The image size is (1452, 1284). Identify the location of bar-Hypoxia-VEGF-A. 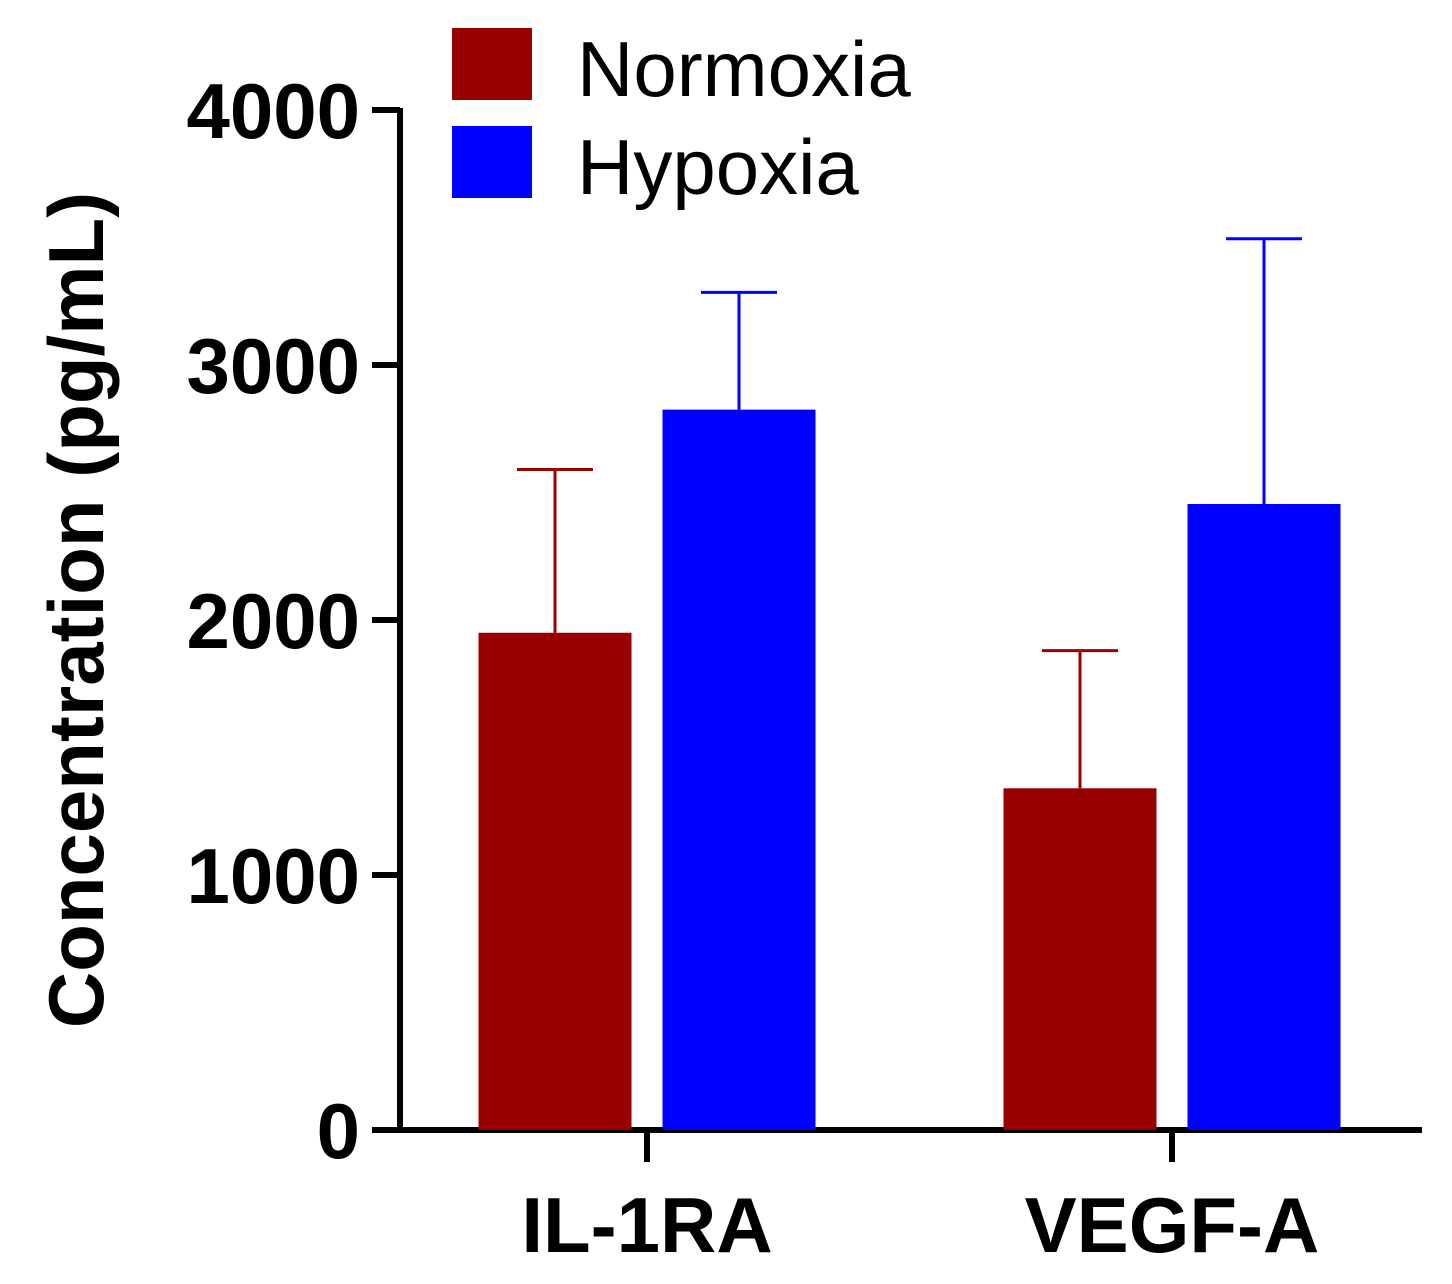
(1264, 817).